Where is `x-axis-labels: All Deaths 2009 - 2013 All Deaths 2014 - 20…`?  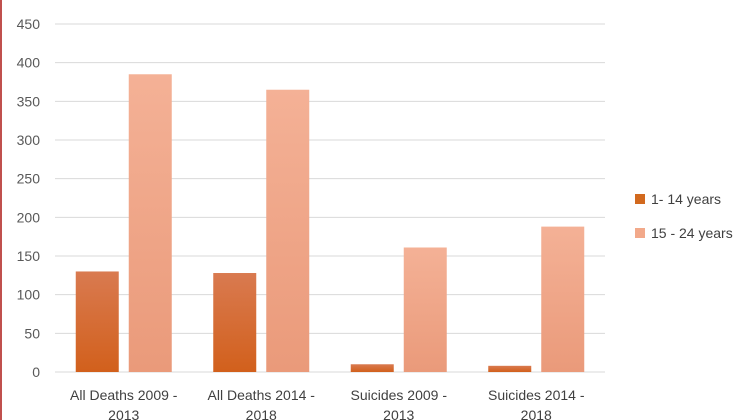
x-axis-labels: All Deaths 2009 - 2013 All Deaths 2014 - 20… is located at coordinates (327, 403).